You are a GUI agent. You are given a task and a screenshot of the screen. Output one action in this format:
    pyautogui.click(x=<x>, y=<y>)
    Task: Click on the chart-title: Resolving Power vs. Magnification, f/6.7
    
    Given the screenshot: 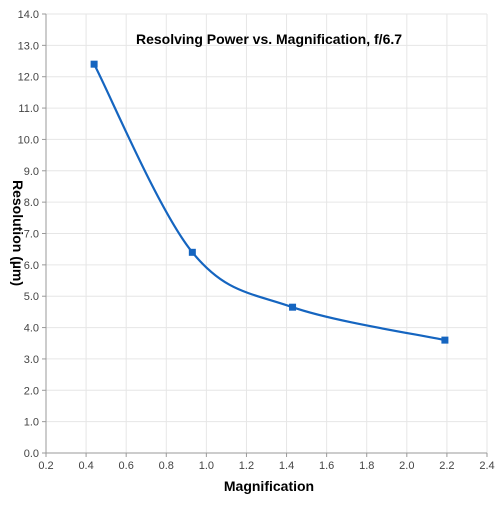 What is the action you would take?
    pyautogui.click(x=269, y=39)
    